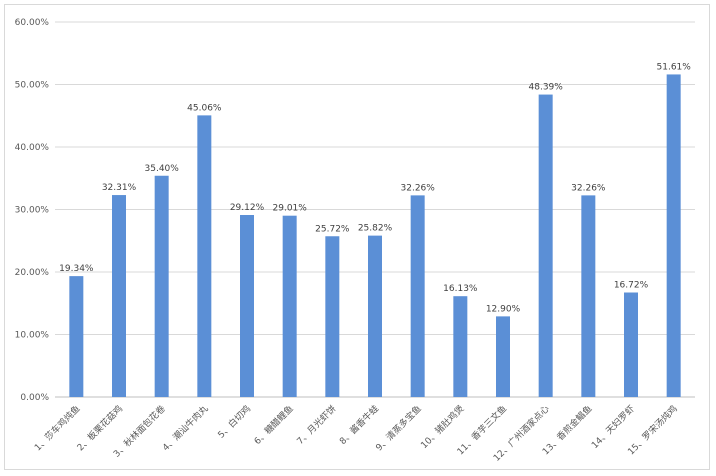 The height and width of the screenshot is (476, 716). I want to click on data-label: 35.40%, so click(162, 169).